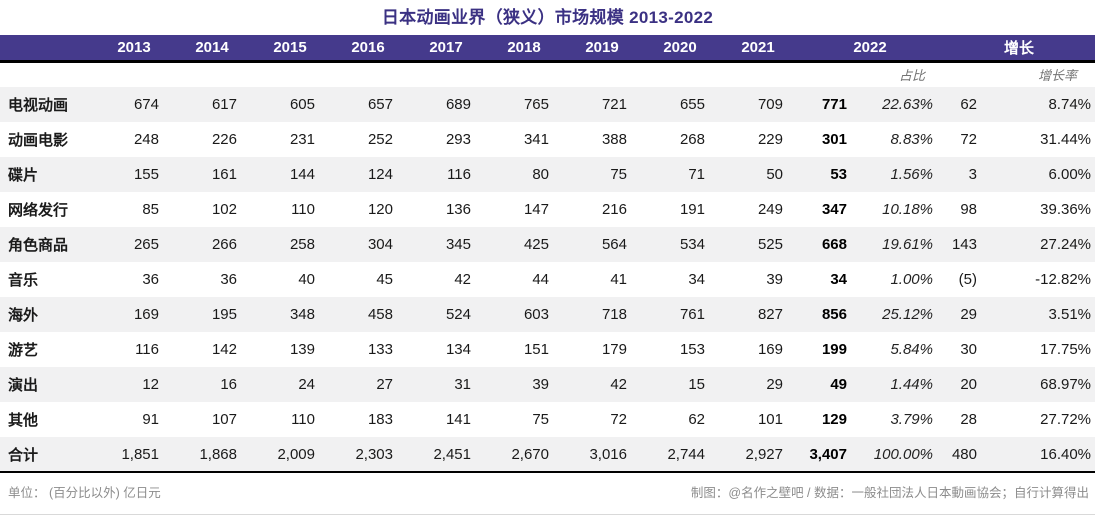 This screenshot has width=1095, height=515. Describe the element at coordinates (146, 314) in the screenshot. I see `year-value: 169` at that location.